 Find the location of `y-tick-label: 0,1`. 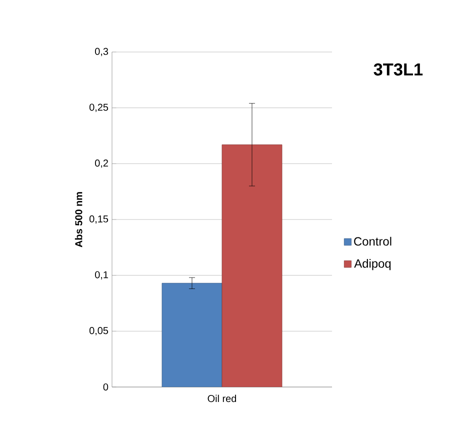

y-tick-label: 0,1 is located at coordinates (101, 275).